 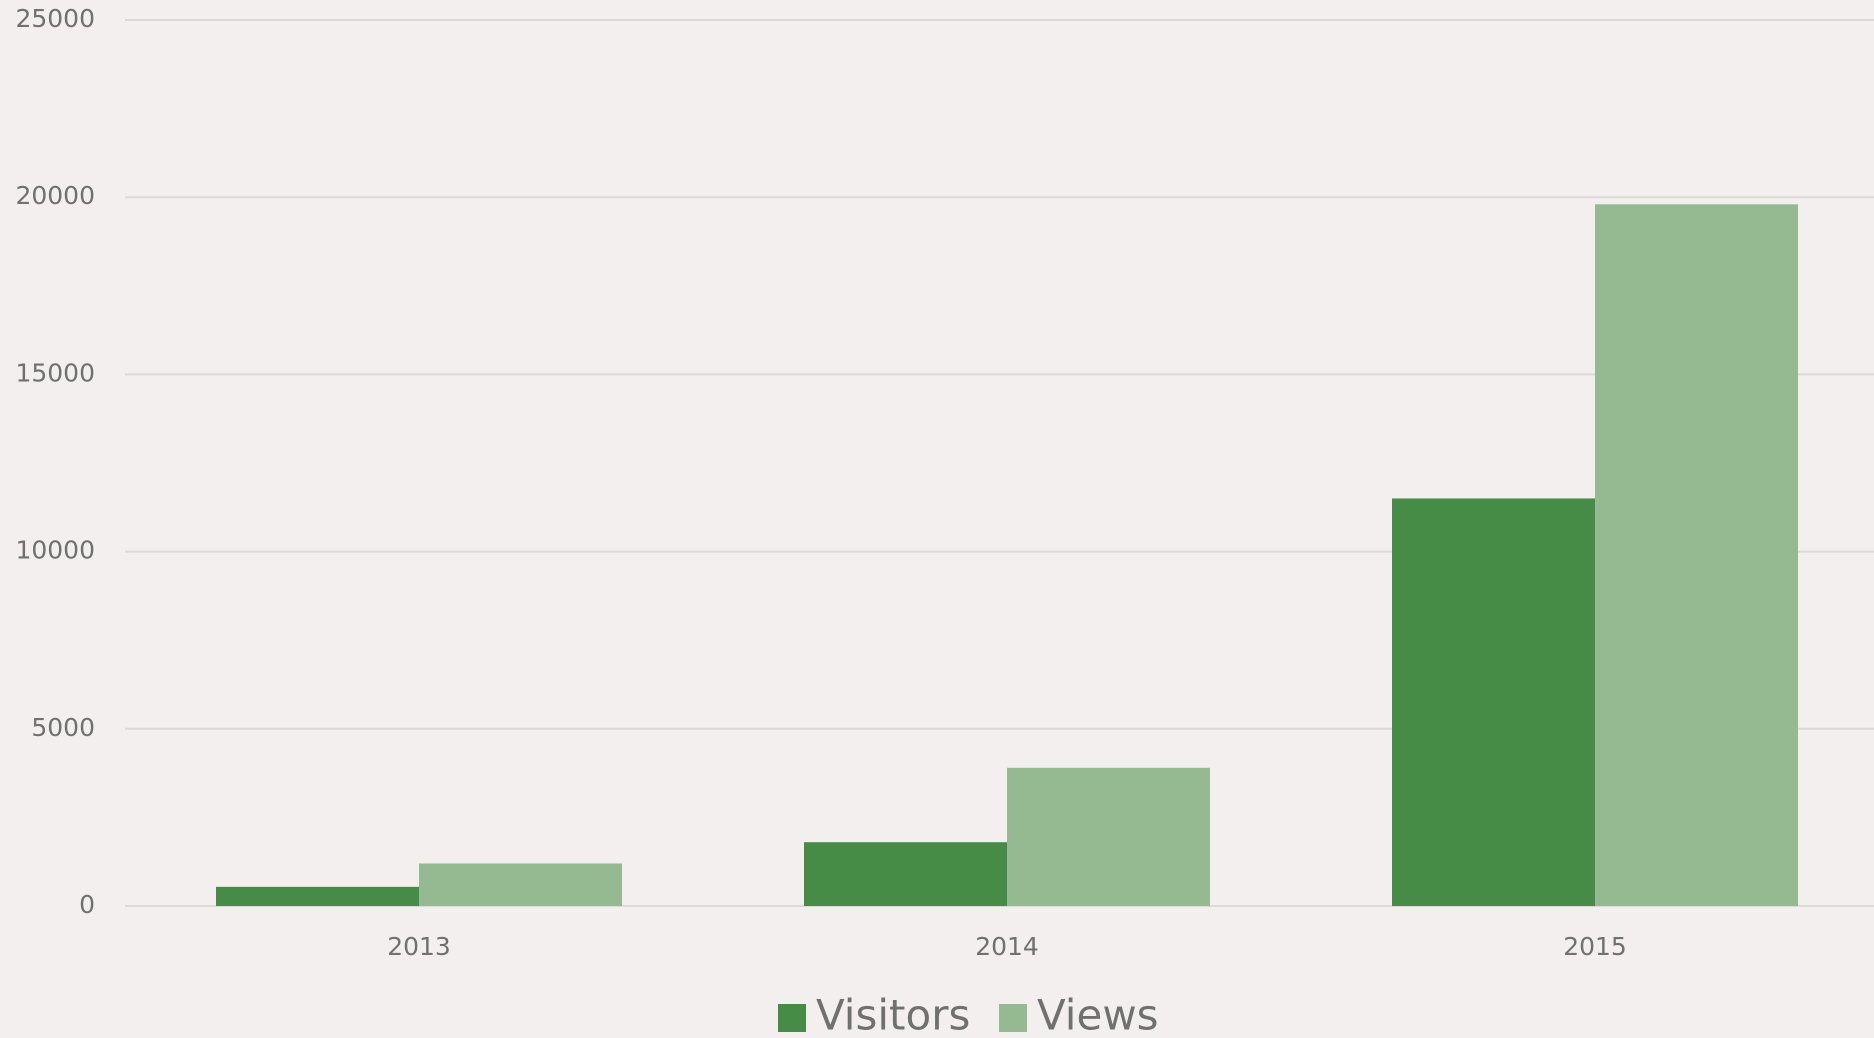 What do you see at coordinates (63, 727) in the screenshot?
I see `y-tick-label: 5000` at bounding box center [63, 727].